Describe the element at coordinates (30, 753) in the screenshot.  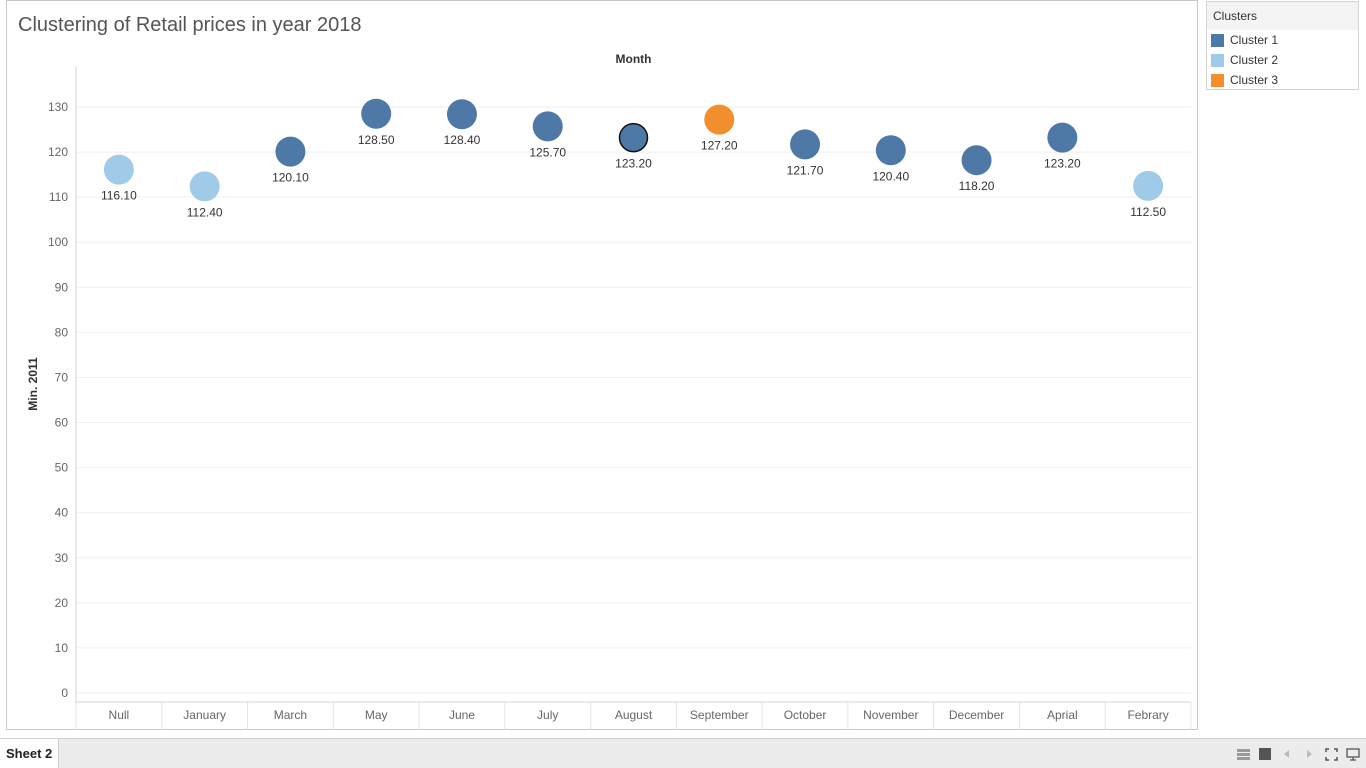
I see `sheet-tab-sheet-2: Sheet 2` at that location.